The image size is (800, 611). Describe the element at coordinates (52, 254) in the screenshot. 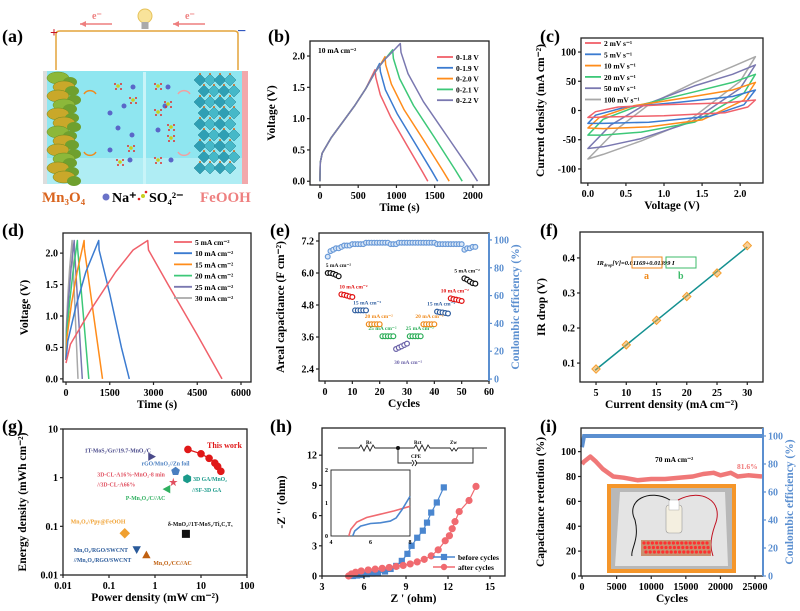

I see `y-tick-label: 2.0` at that location.